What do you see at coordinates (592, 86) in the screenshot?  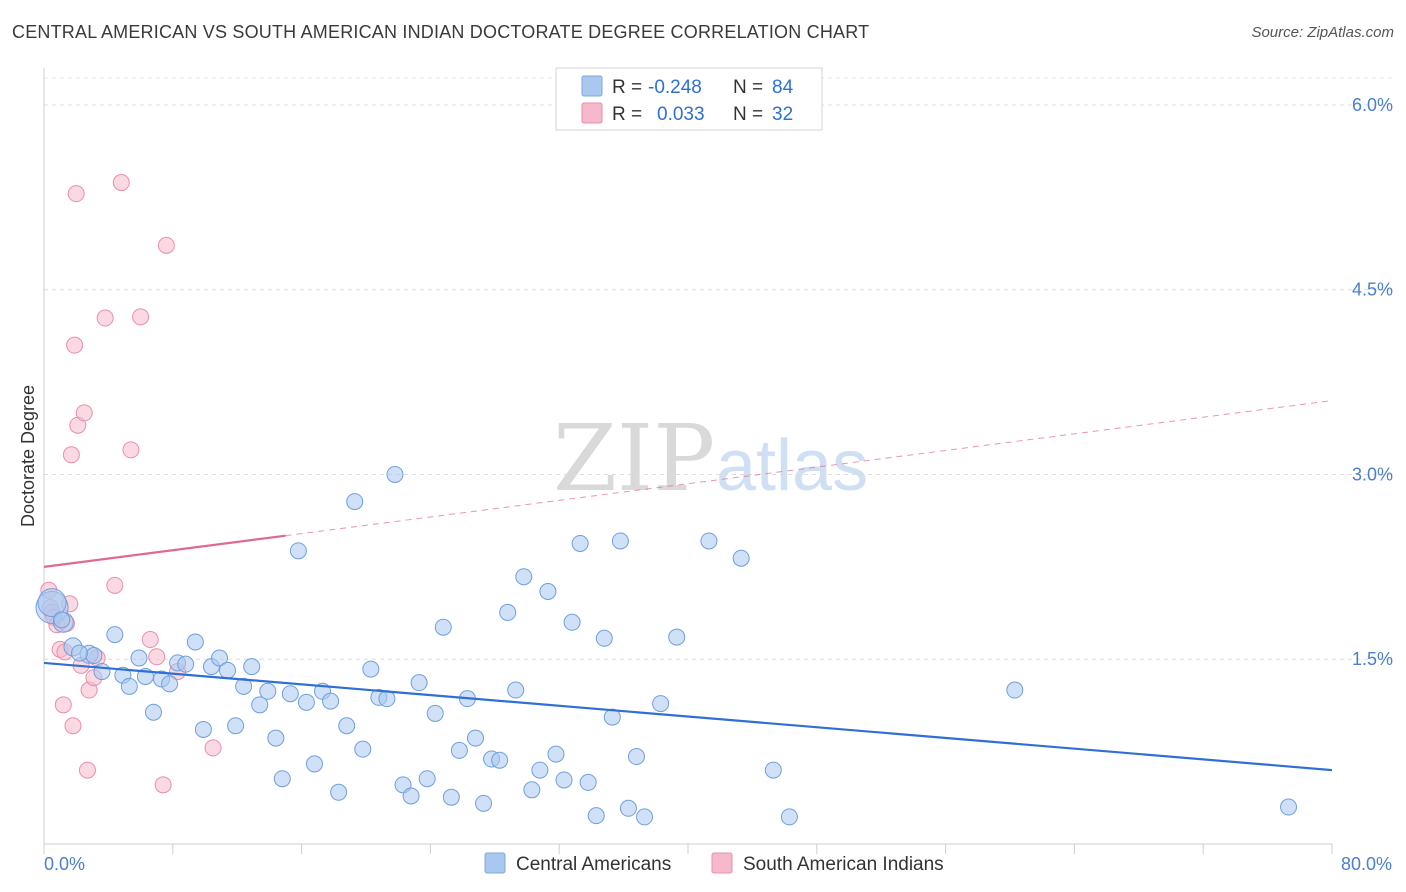 I see `legend-swatch-blue` at bounding box center [592, 86].